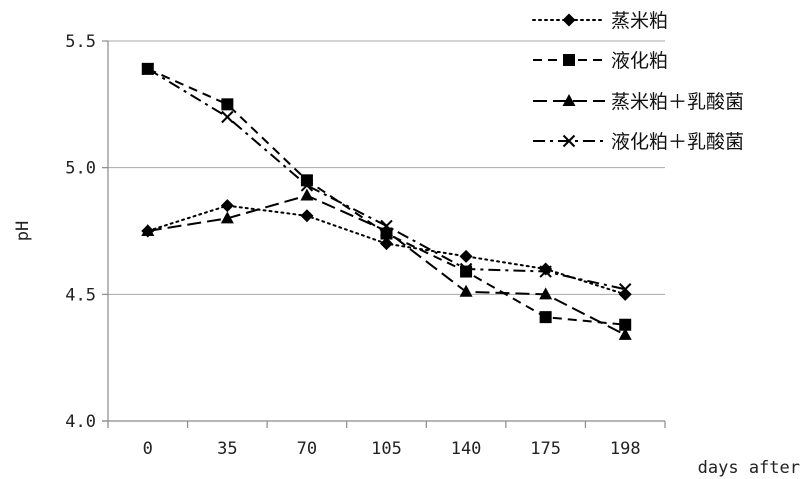 The height and width of the screenshot is (479, 806). I want to click on x-tick-label: 175, so click(545, 449).